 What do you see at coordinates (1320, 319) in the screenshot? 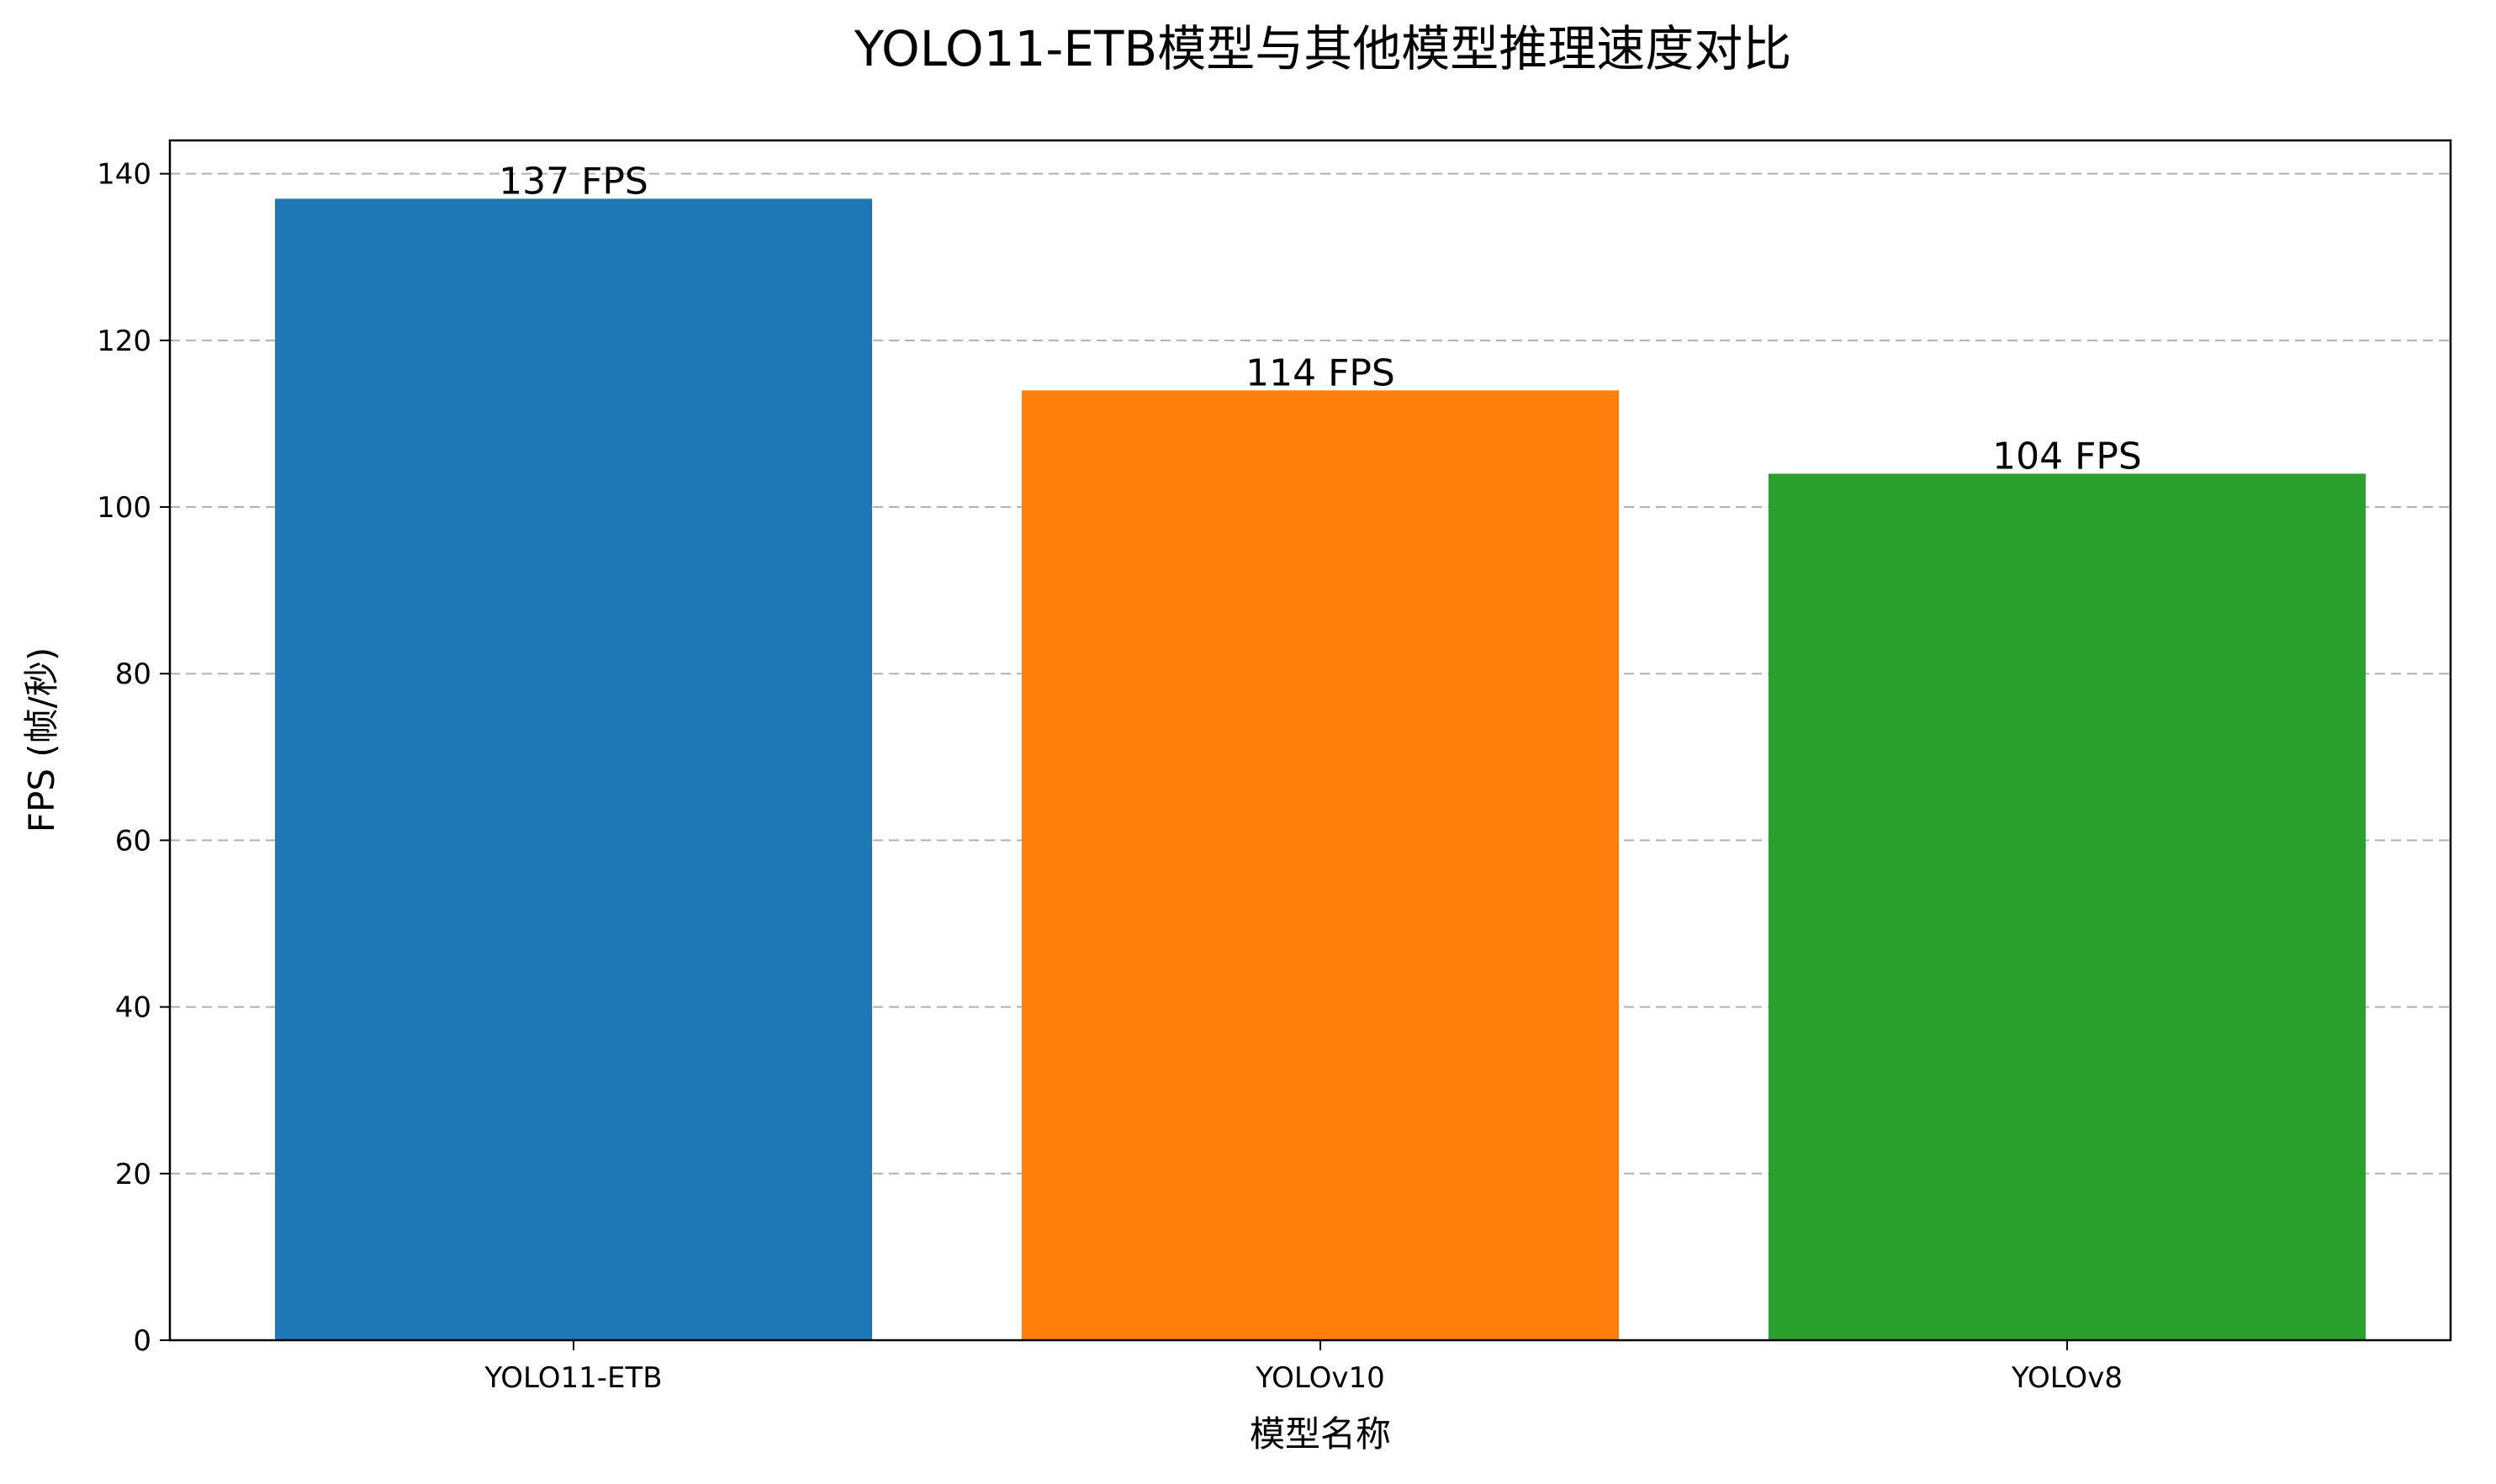
I see `data-labels: 137 FPS 114 FPS 104 FPS` at bounding box center [1320, 319].